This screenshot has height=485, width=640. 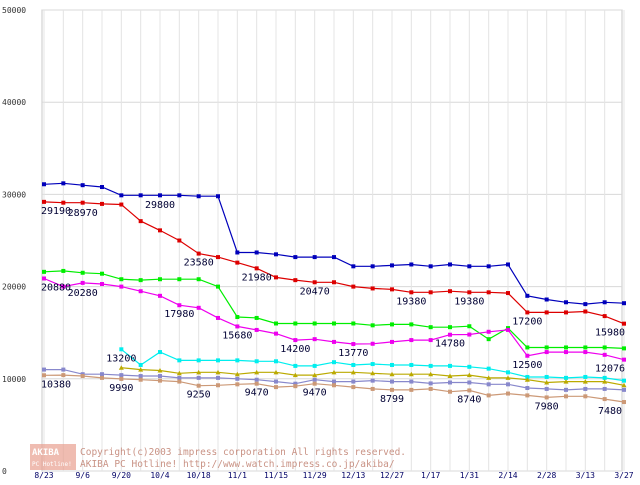 I want to click on x-tick-label: 11/29, so click(x=315, y=475).